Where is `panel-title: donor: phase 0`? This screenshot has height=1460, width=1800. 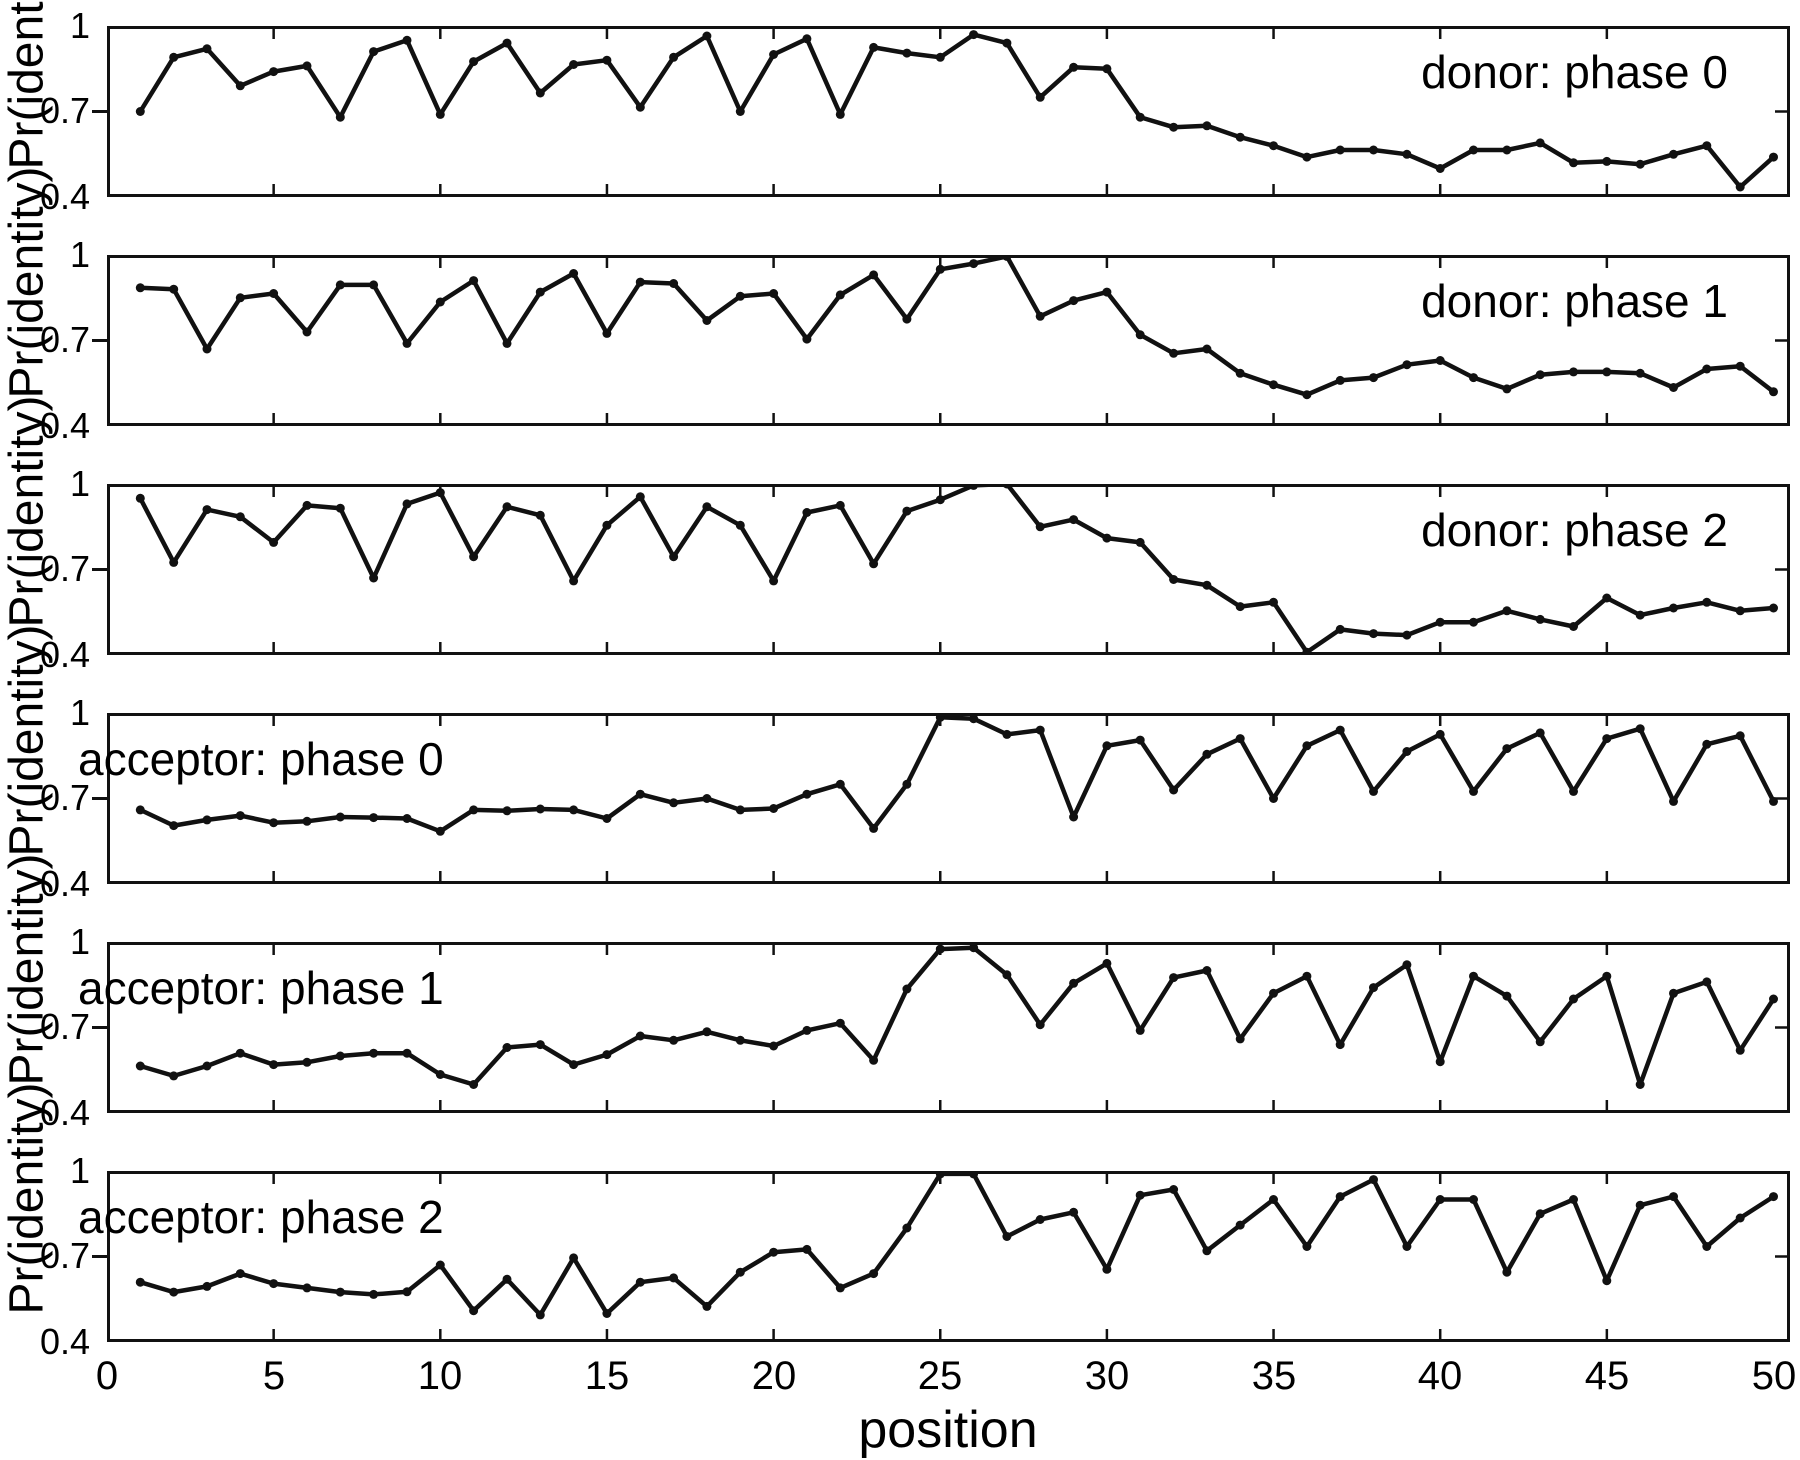
panel-title: donor: phase 0 is located at coordinates (1574, 72).